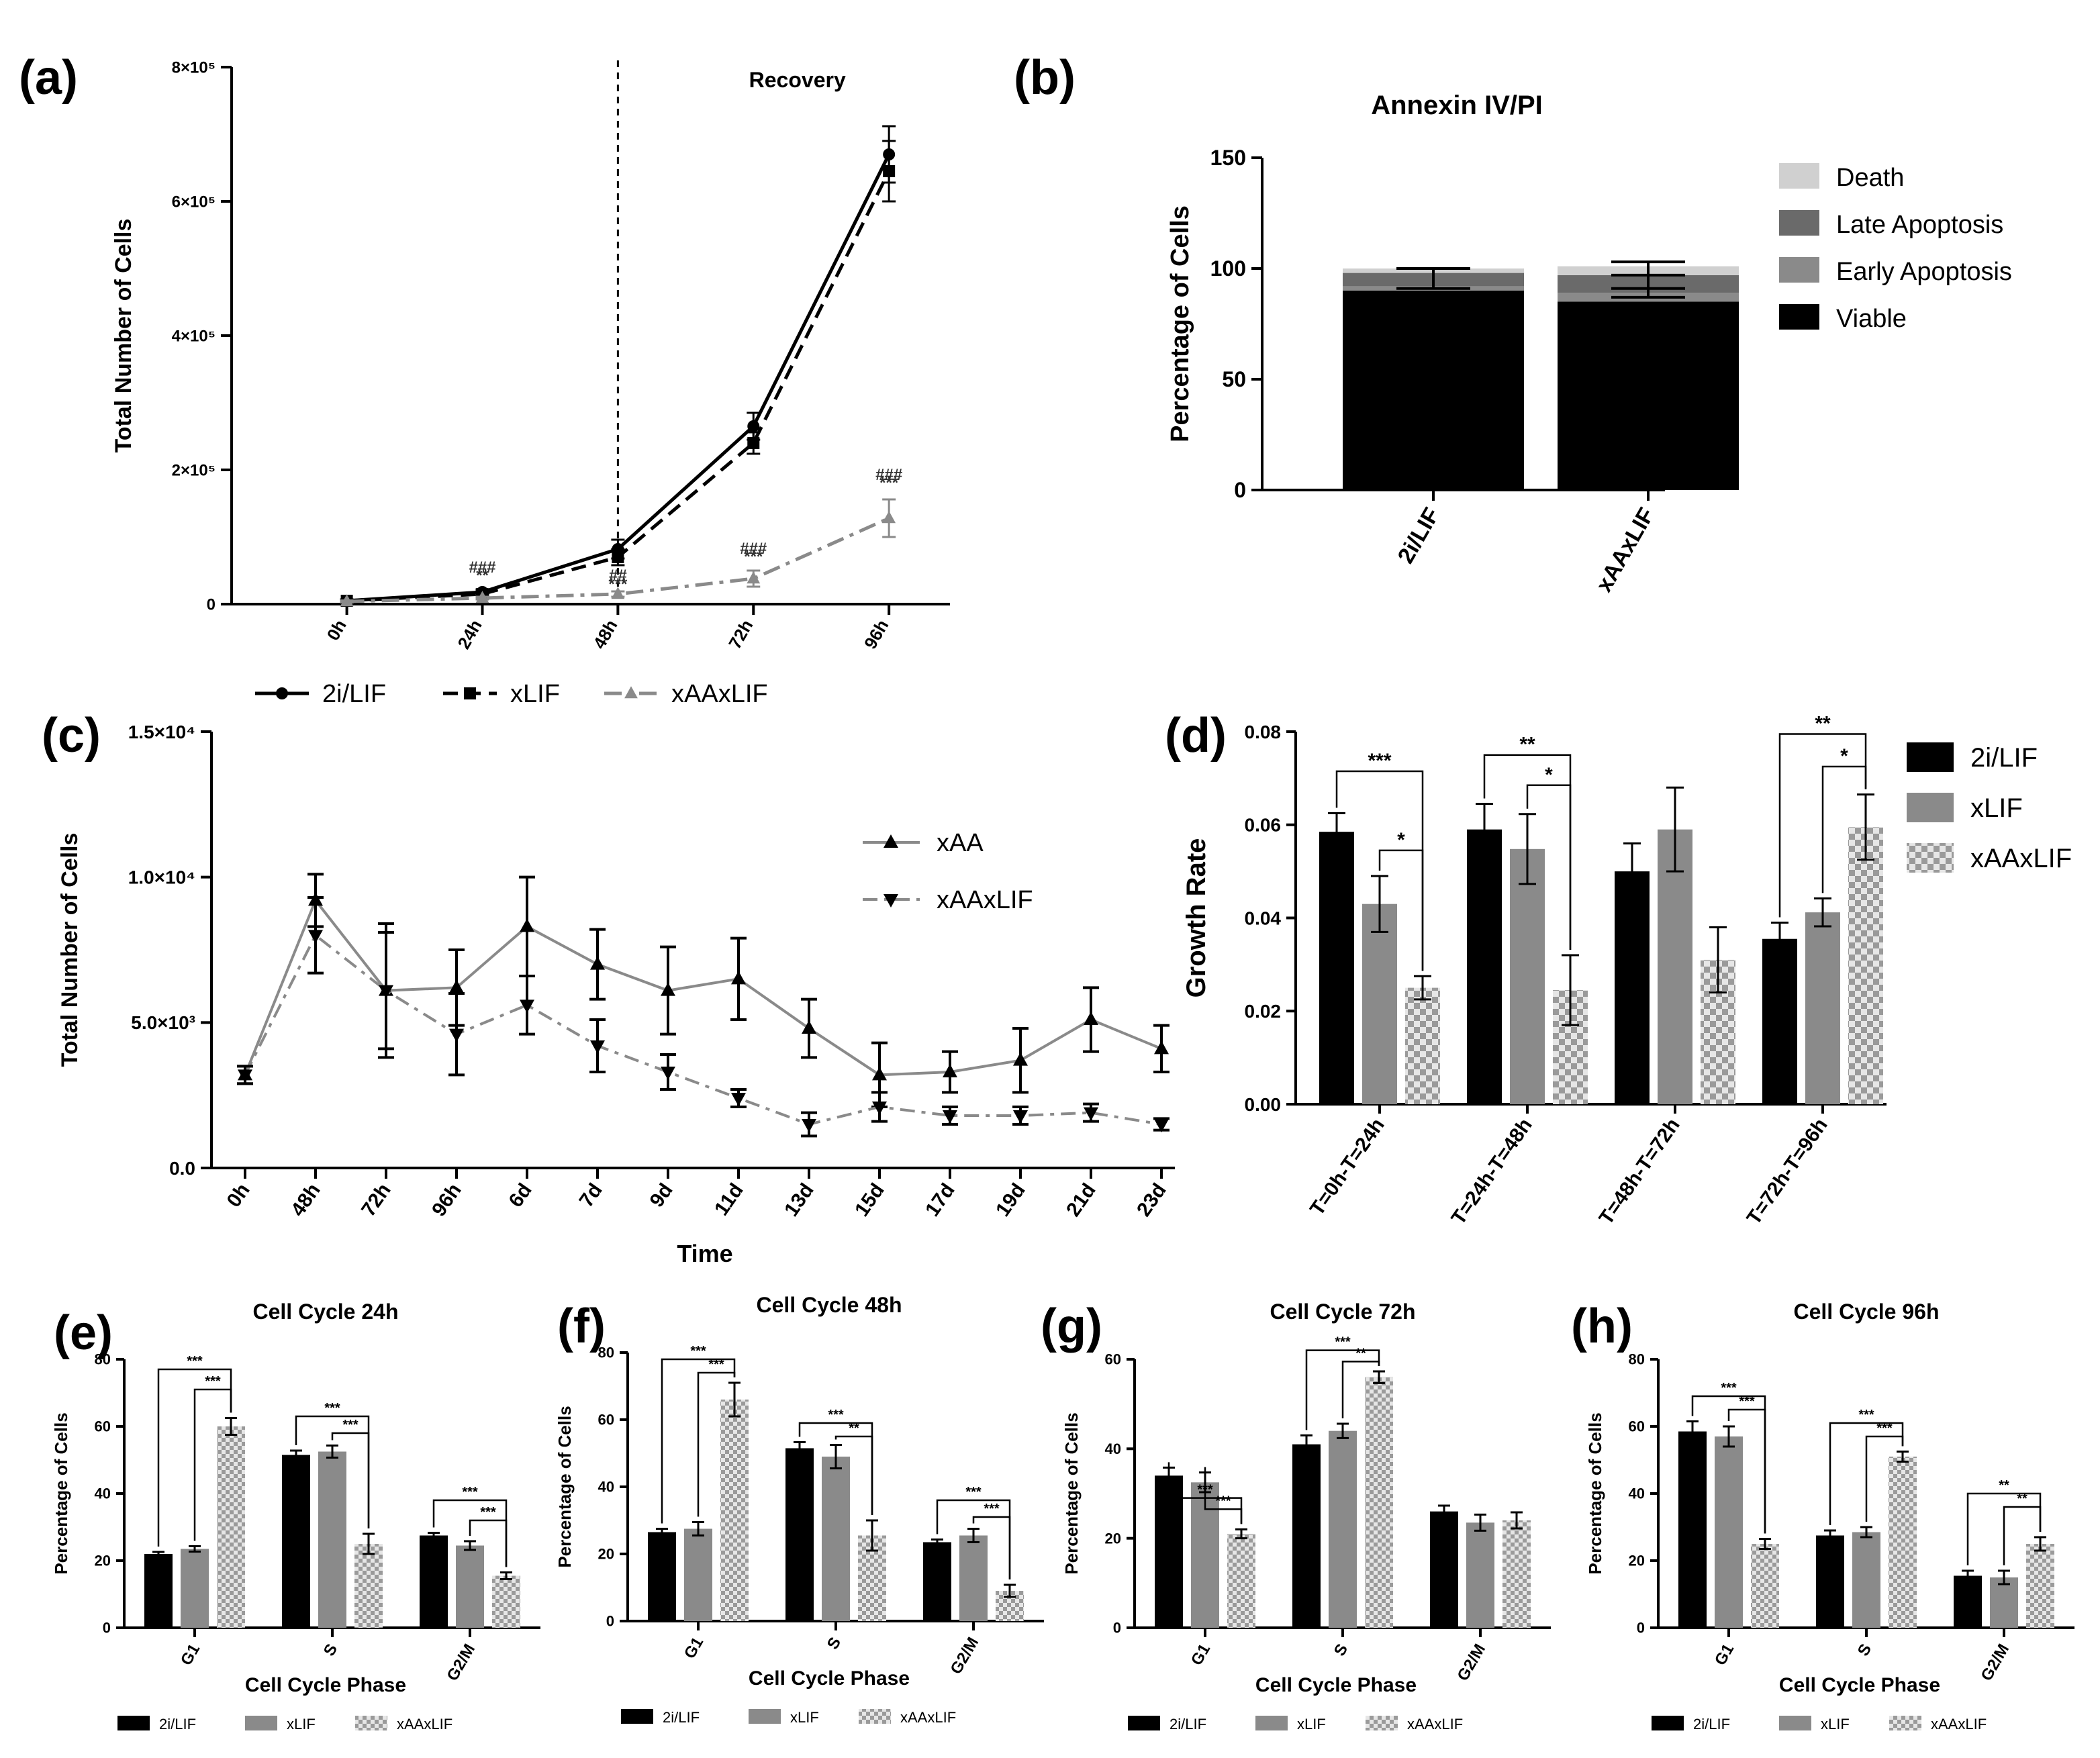 The image size is (2100, 1758). What do you see at coordinates (734, 1510) in the screenshot?
I see `f-bar-xAAxLIF` at bounding box center [734, 1510].